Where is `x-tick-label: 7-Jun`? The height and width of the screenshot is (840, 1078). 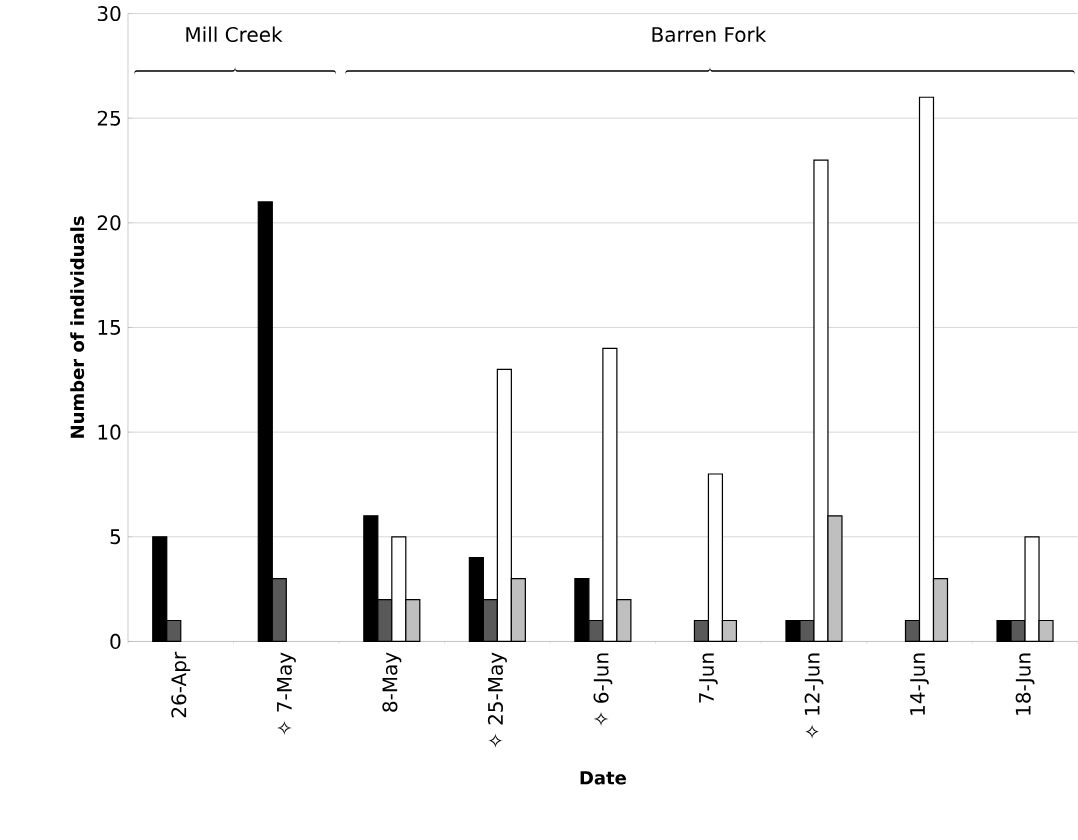 x-tick-label: 7-Jun is located at coordinates (708, 678).